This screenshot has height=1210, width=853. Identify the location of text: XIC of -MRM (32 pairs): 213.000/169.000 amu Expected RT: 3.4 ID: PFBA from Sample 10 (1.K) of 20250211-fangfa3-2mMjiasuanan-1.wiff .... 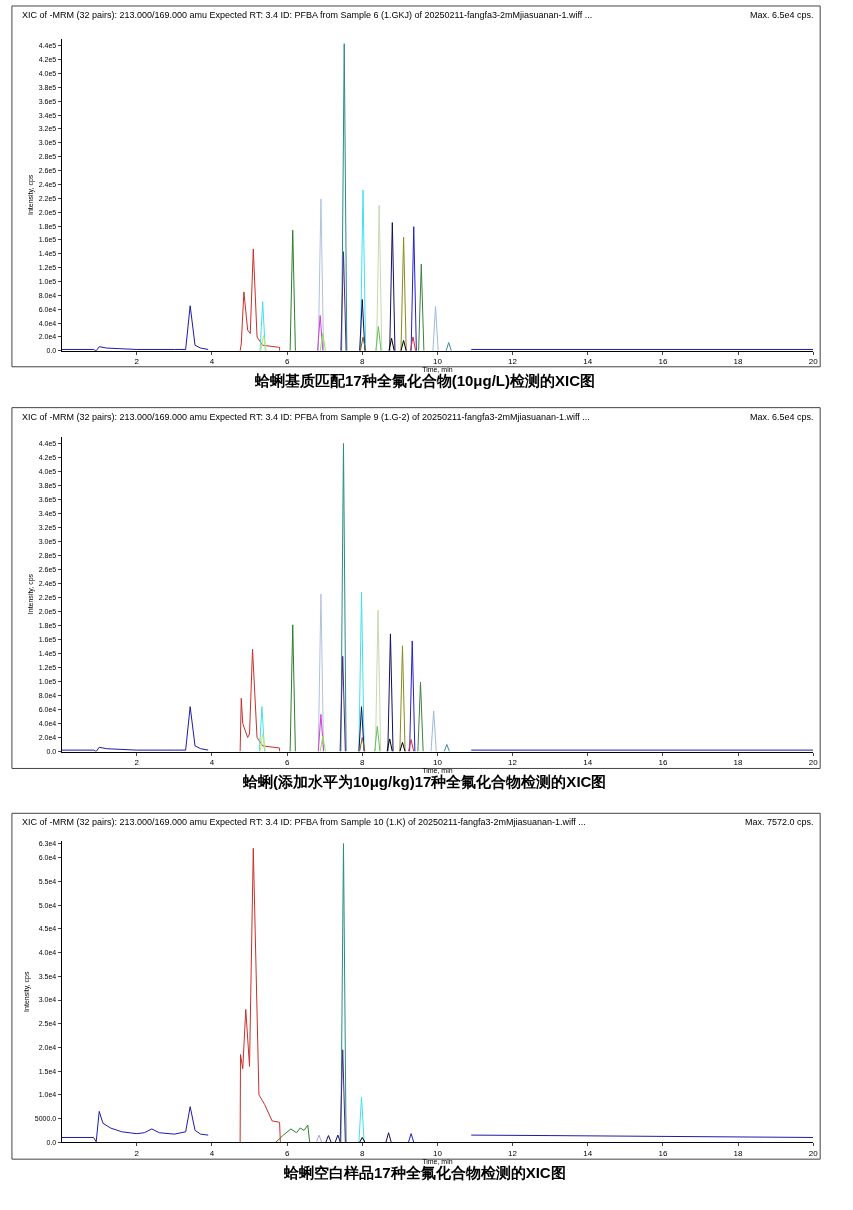
(304, 822).